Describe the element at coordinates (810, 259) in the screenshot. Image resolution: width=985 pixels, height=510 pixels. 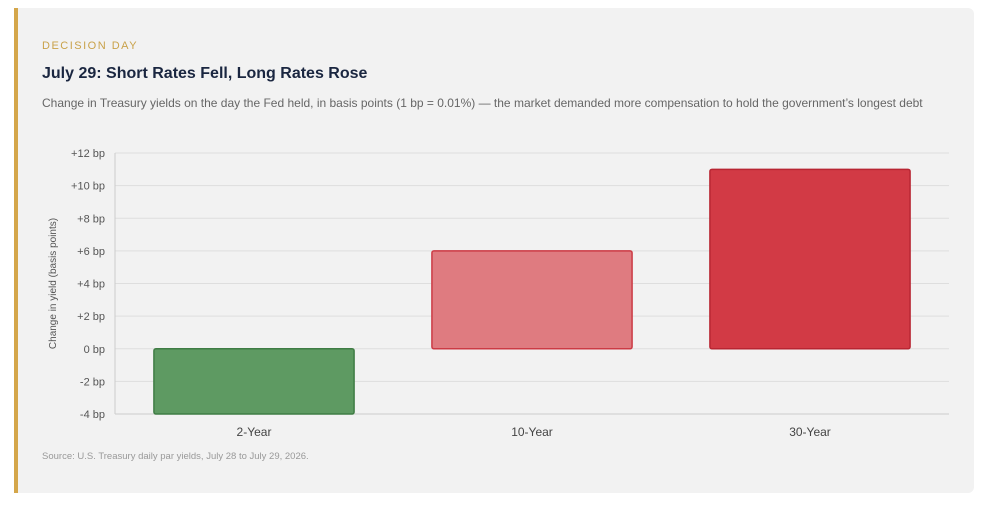
I see `bar-30-year` at that location.